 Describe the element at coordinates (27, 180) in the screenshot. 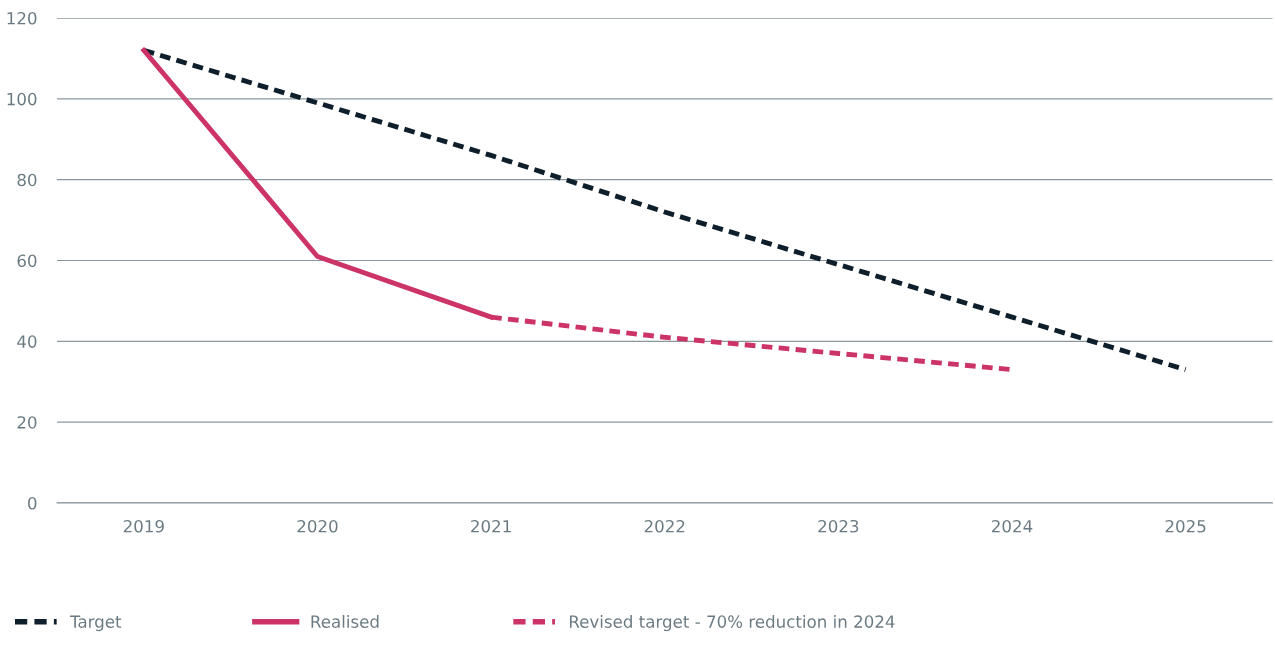

I see `y-tick-label: 80` at that location.